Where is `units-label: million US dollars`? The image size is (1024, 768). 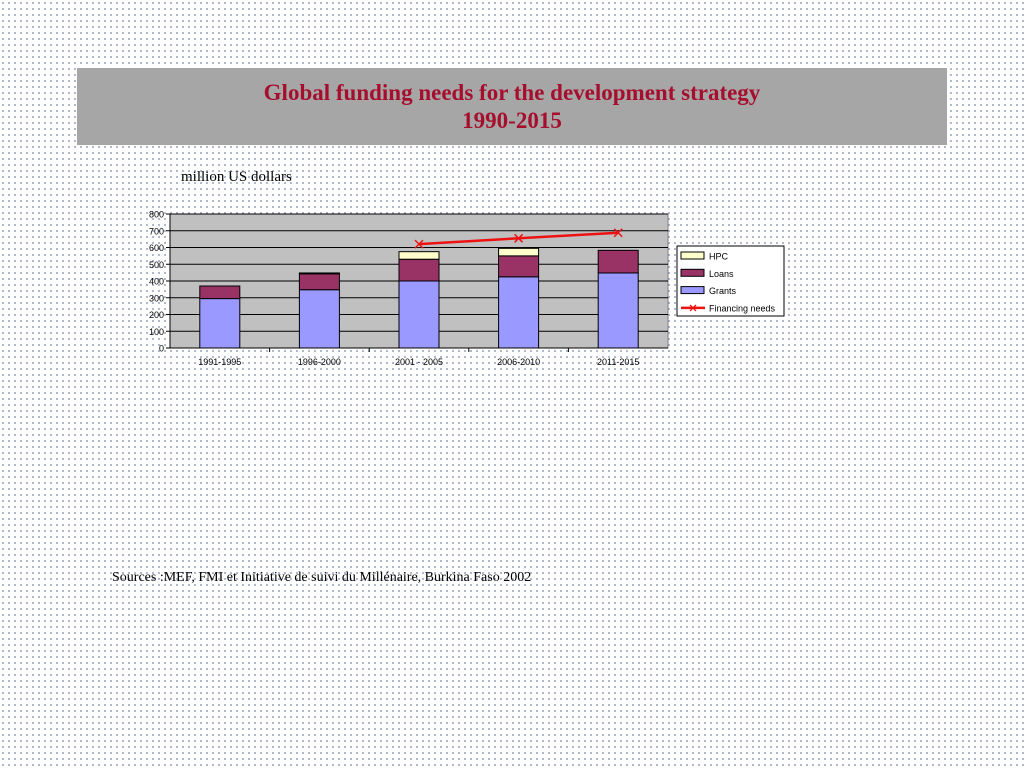 units-label: million US dollars is located at coordinates (236, 177).